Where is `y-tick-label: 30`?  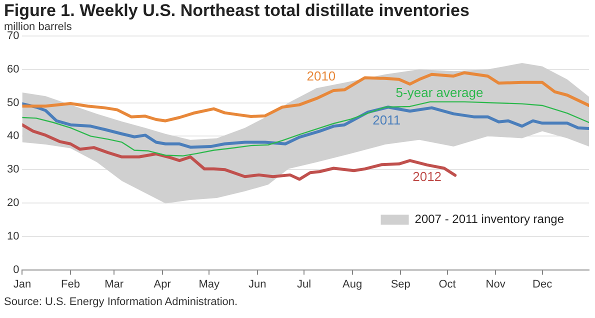
y-tick-label: 30 is located at coordinates (13, 170).